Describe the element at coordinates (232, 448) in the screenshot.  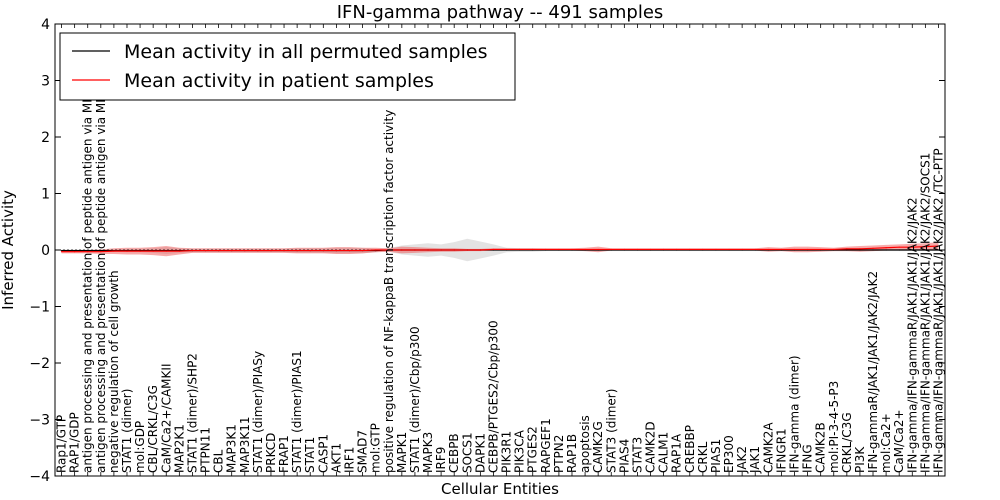
I see `x-category-label: MAP3K1` at that location.